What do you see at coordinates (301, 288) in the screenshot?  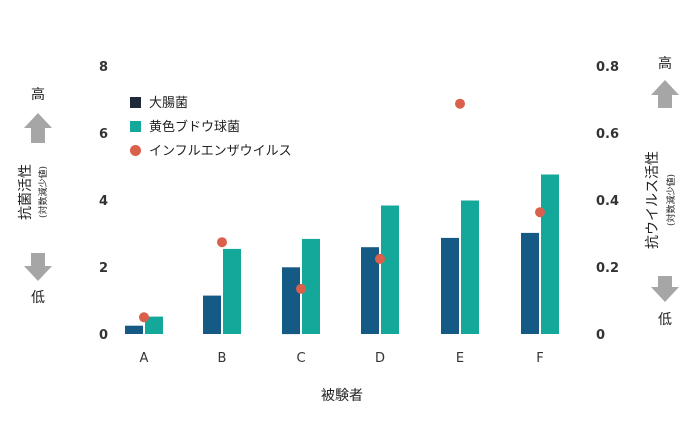 I see `point-influenza-c` at bounding box center [301, 288].